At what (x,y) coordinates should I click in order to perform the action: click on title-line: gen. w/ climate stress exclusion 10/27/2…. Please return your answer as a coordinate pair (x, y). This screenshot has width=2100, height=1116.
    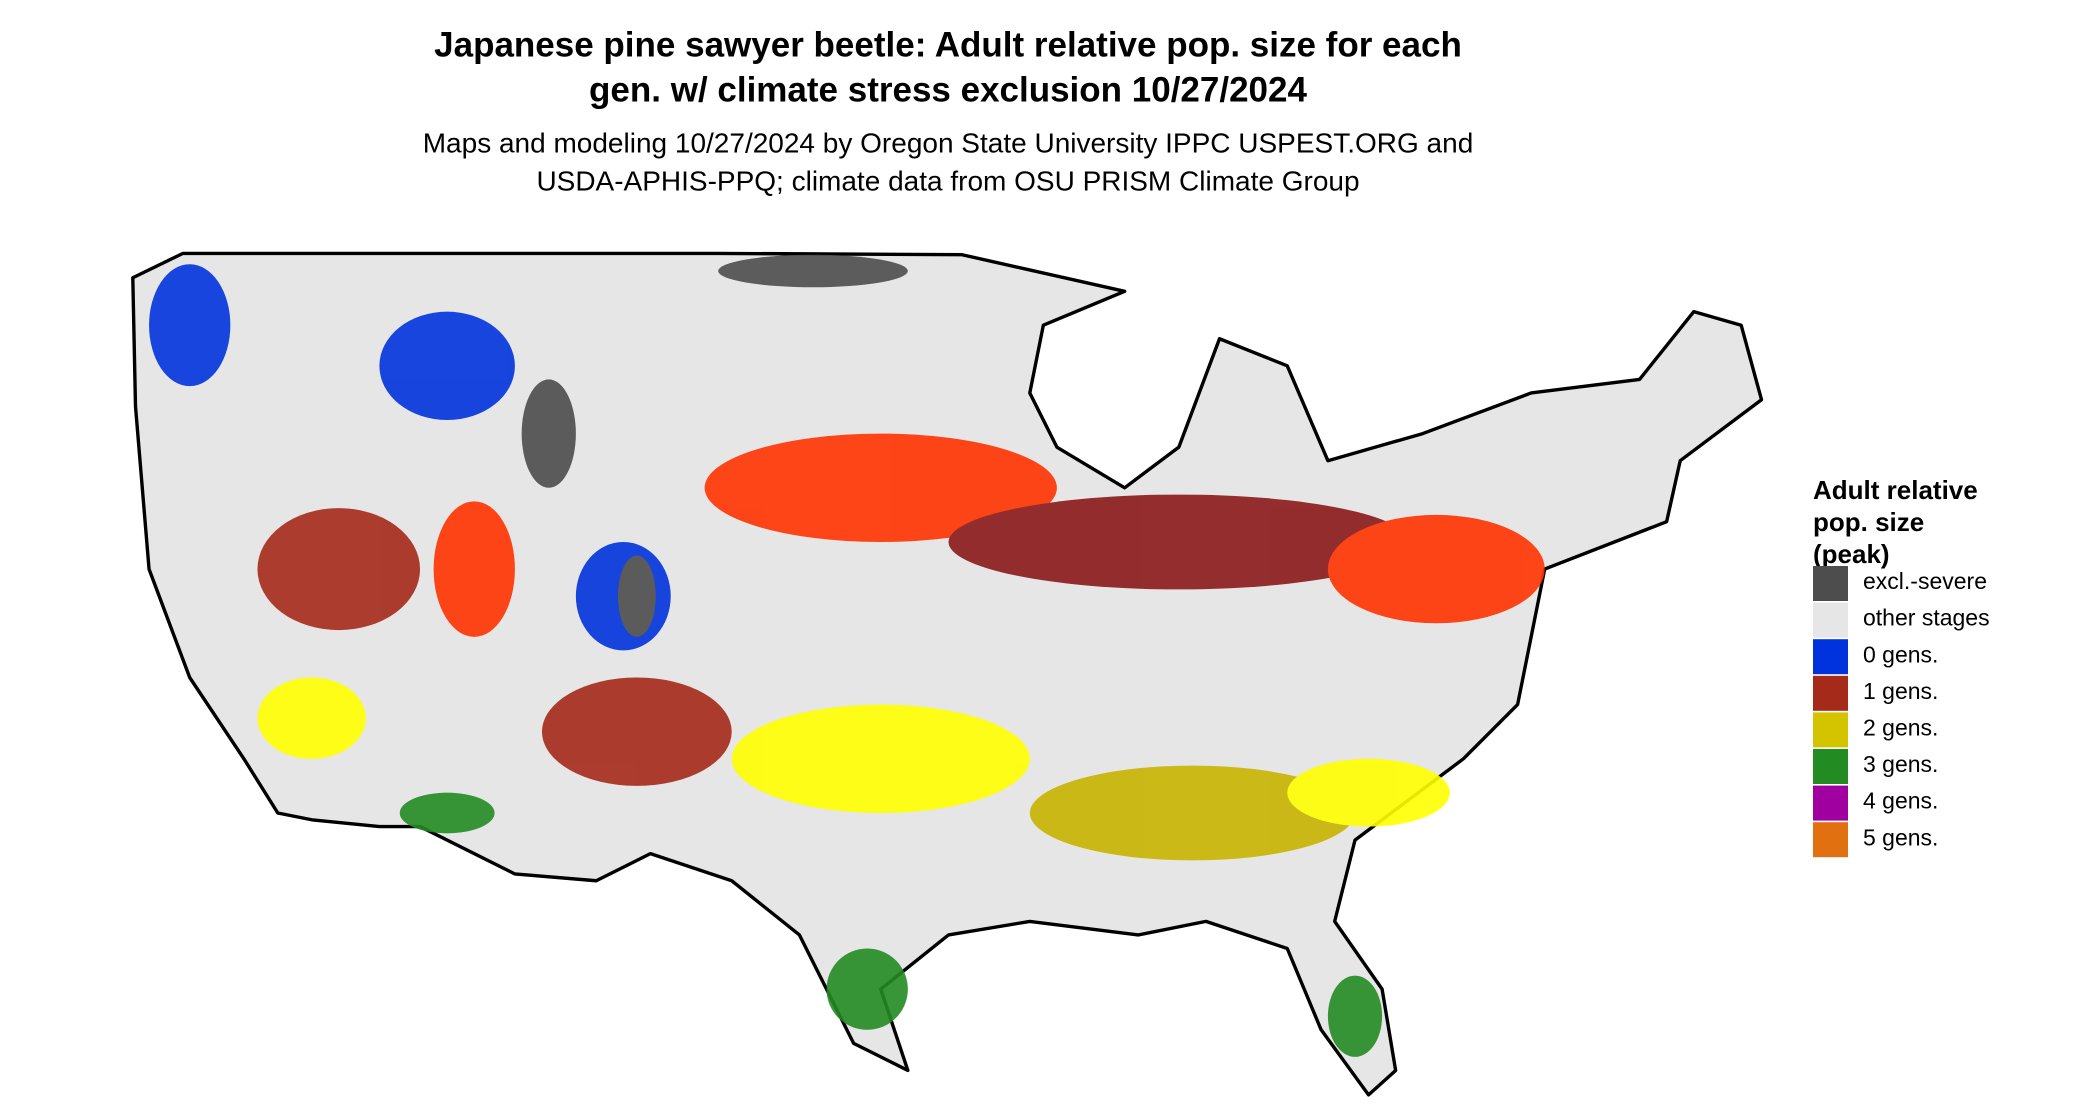
    Looking at the image, I should click on (948, 89).